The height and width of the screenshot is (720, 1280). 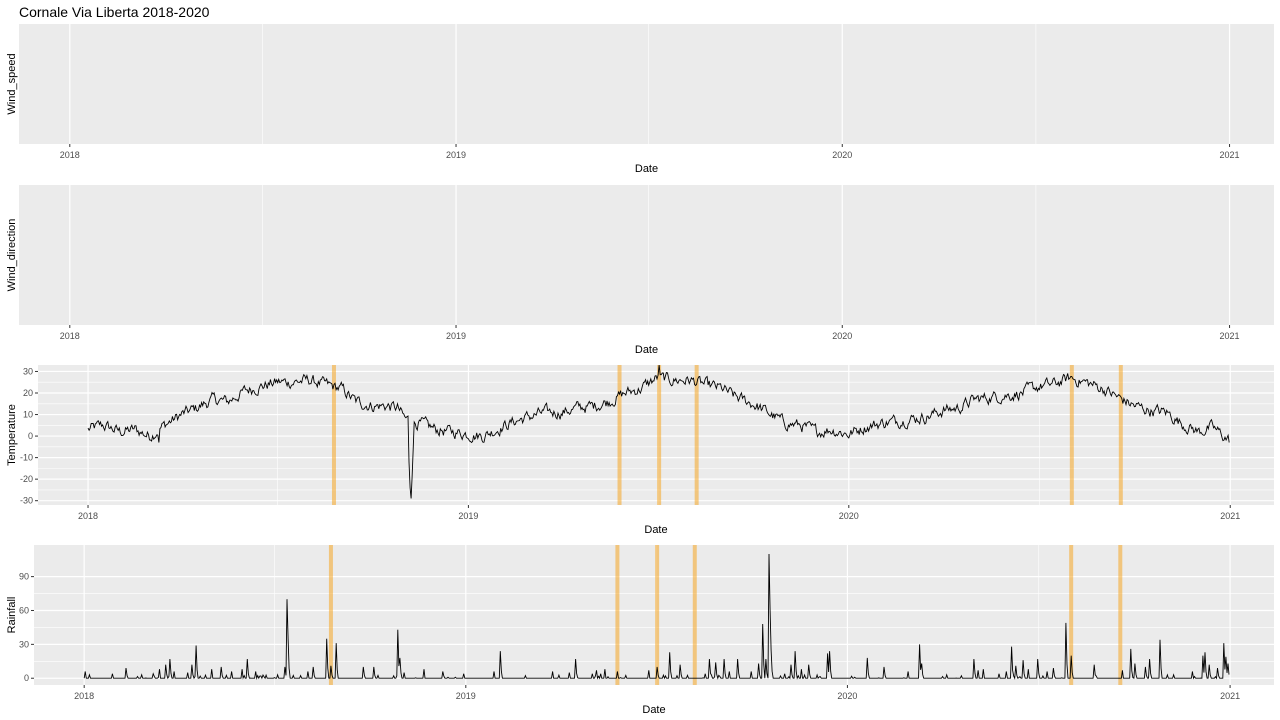 I want to click on y-tick-label: 60, so click(x=24, y=610).